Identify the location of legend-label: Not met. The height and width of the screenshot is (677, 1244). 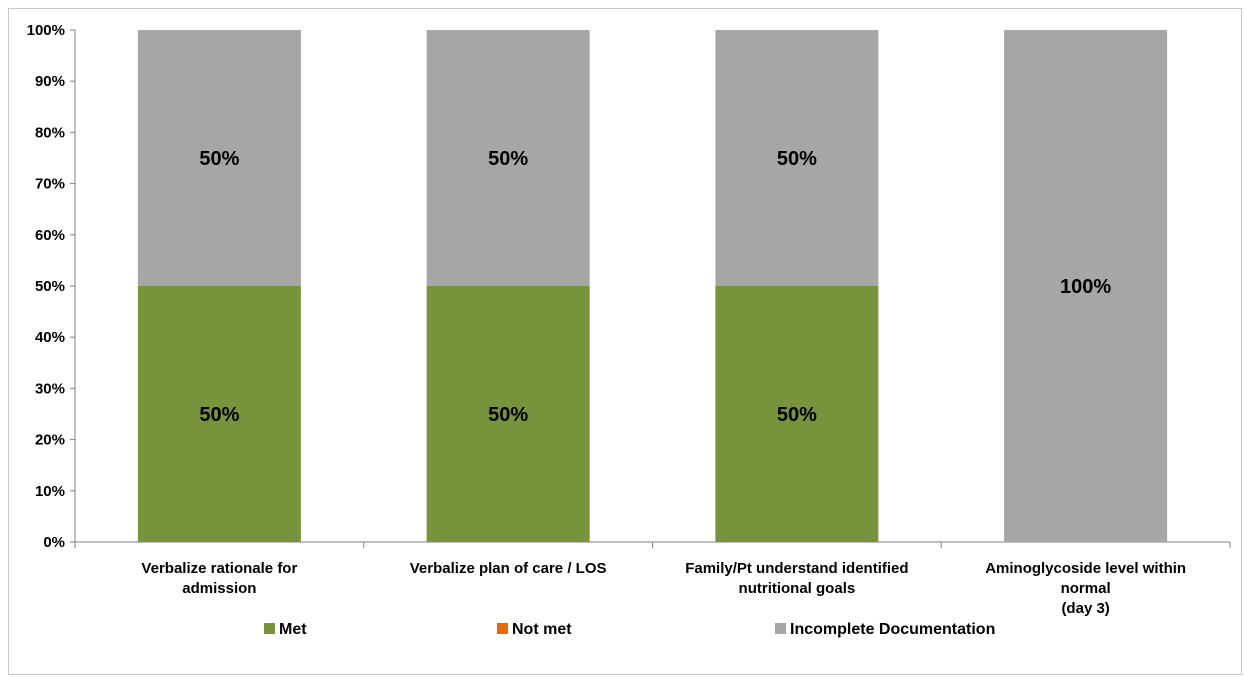
(542, 629).